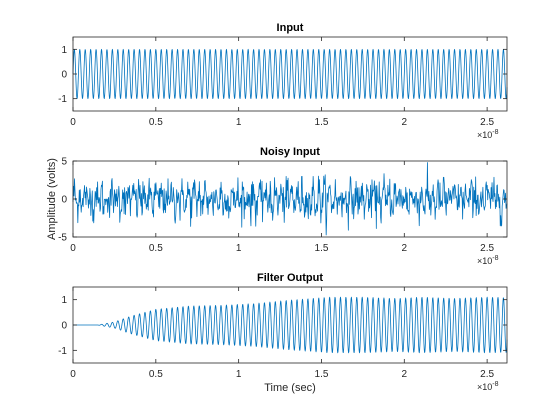  Describe the element at coordinates (156, 374) in the screenshot. I see `filter-output-x-tick-label: 0.5` at that location.